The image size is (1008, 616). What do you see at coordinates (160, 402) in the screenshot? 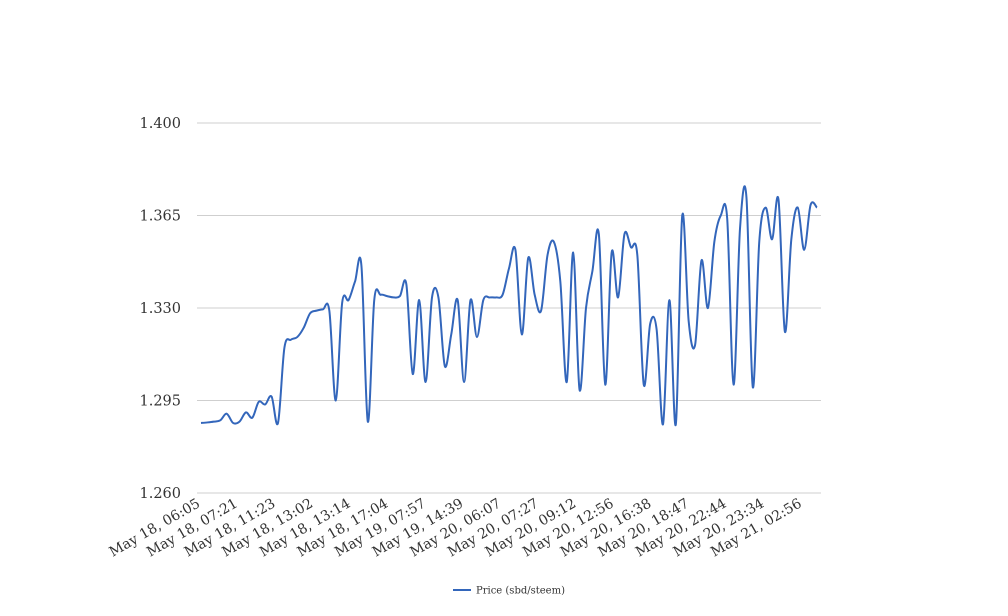
I see `y-tick-label: 1.295` at bounding box center [160, 402].